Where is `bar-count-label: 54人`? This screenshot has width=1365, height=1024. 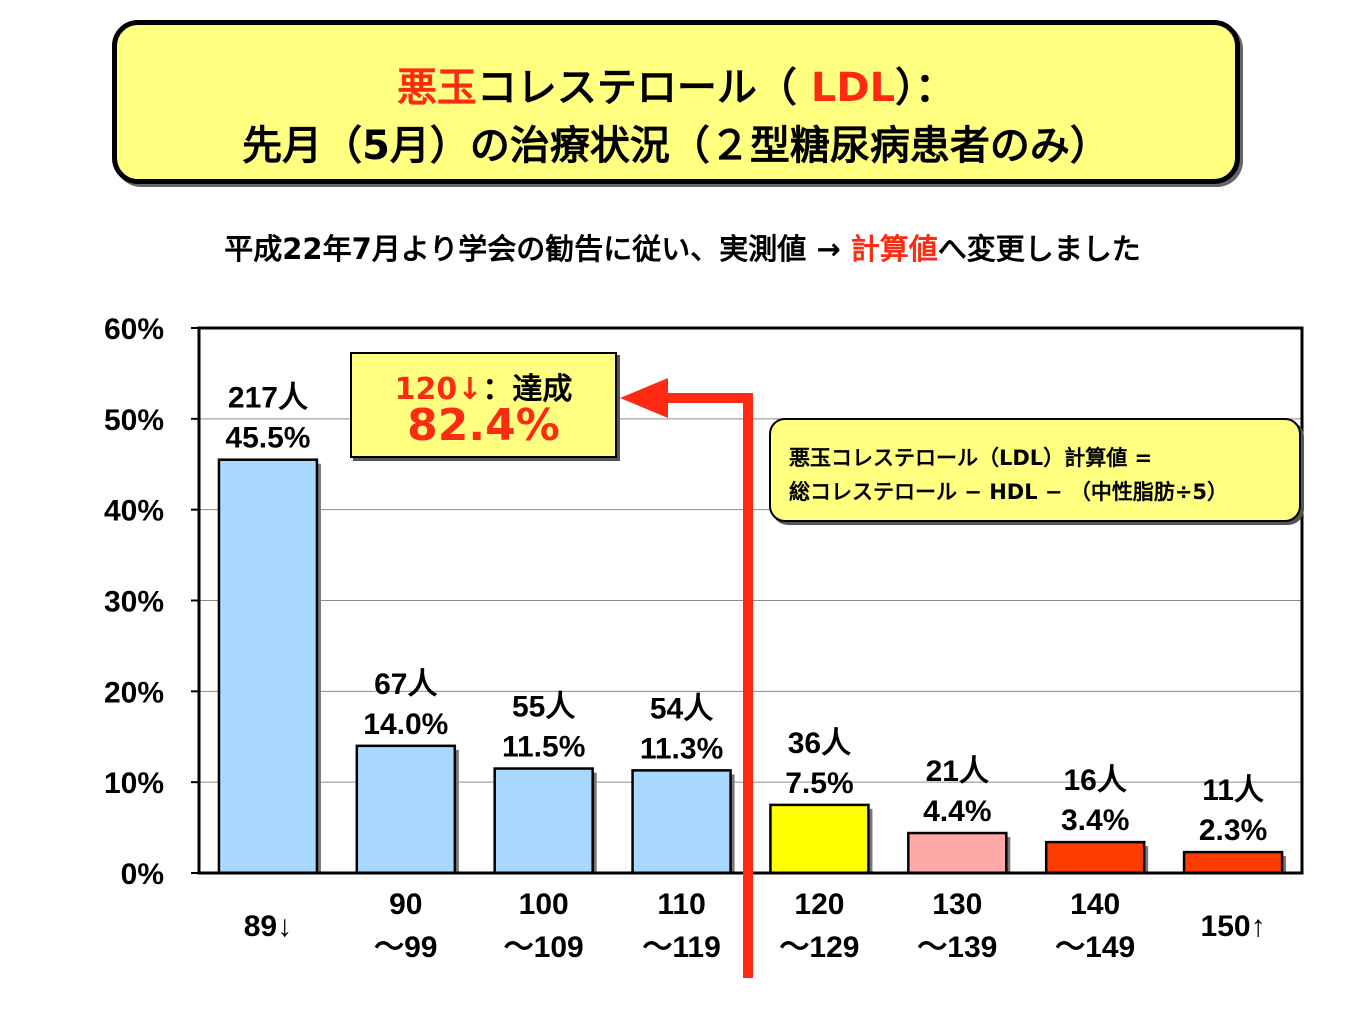 bar-count-label: 54人 is located at coordinates (681, 708).